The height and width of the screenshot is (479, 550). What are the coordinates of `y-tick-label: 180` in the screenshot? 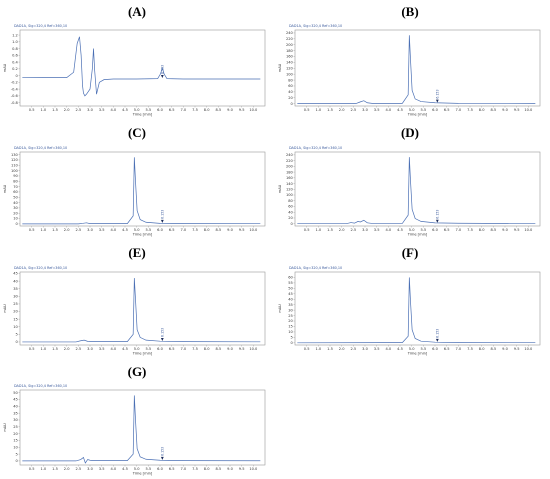 It's located at (290, 51).